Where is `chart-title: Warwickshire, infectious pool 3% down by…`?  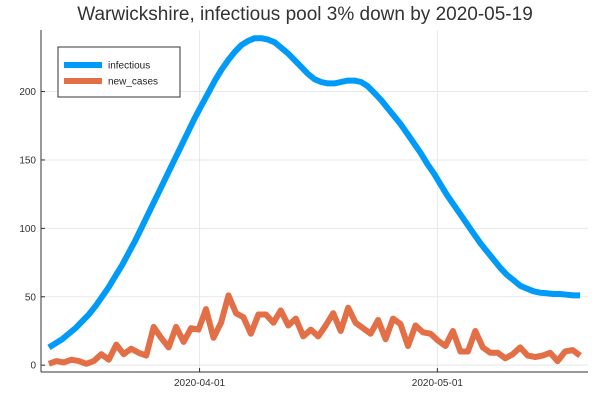
chart-title: Warwickshire, infectious pool 3% down by… is located at coordinates (305, 14).